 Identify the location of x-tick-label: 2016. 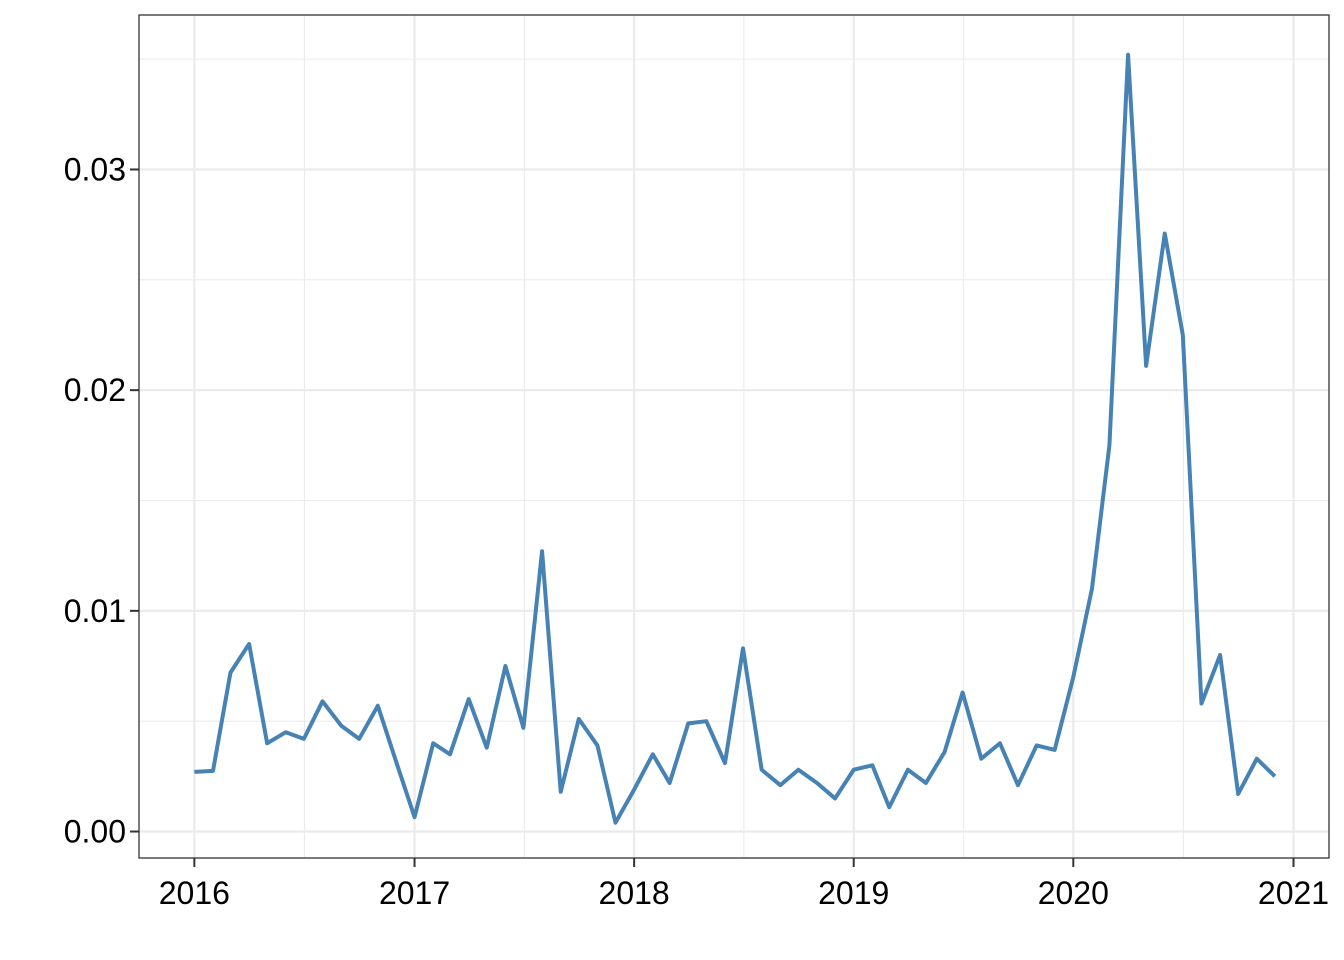
(194, 893).